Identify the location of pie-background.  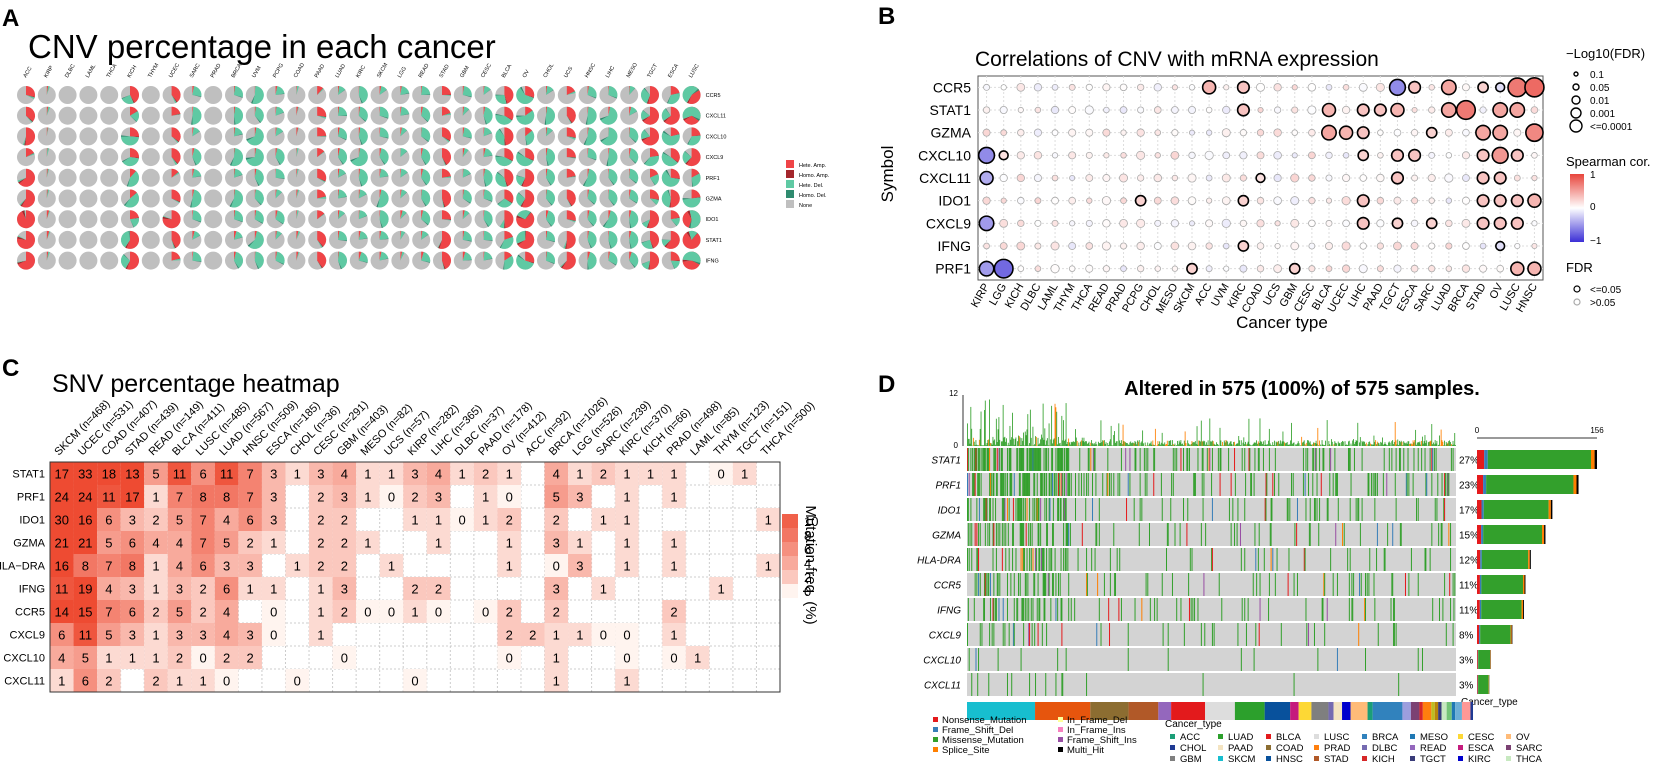
(150, 260).